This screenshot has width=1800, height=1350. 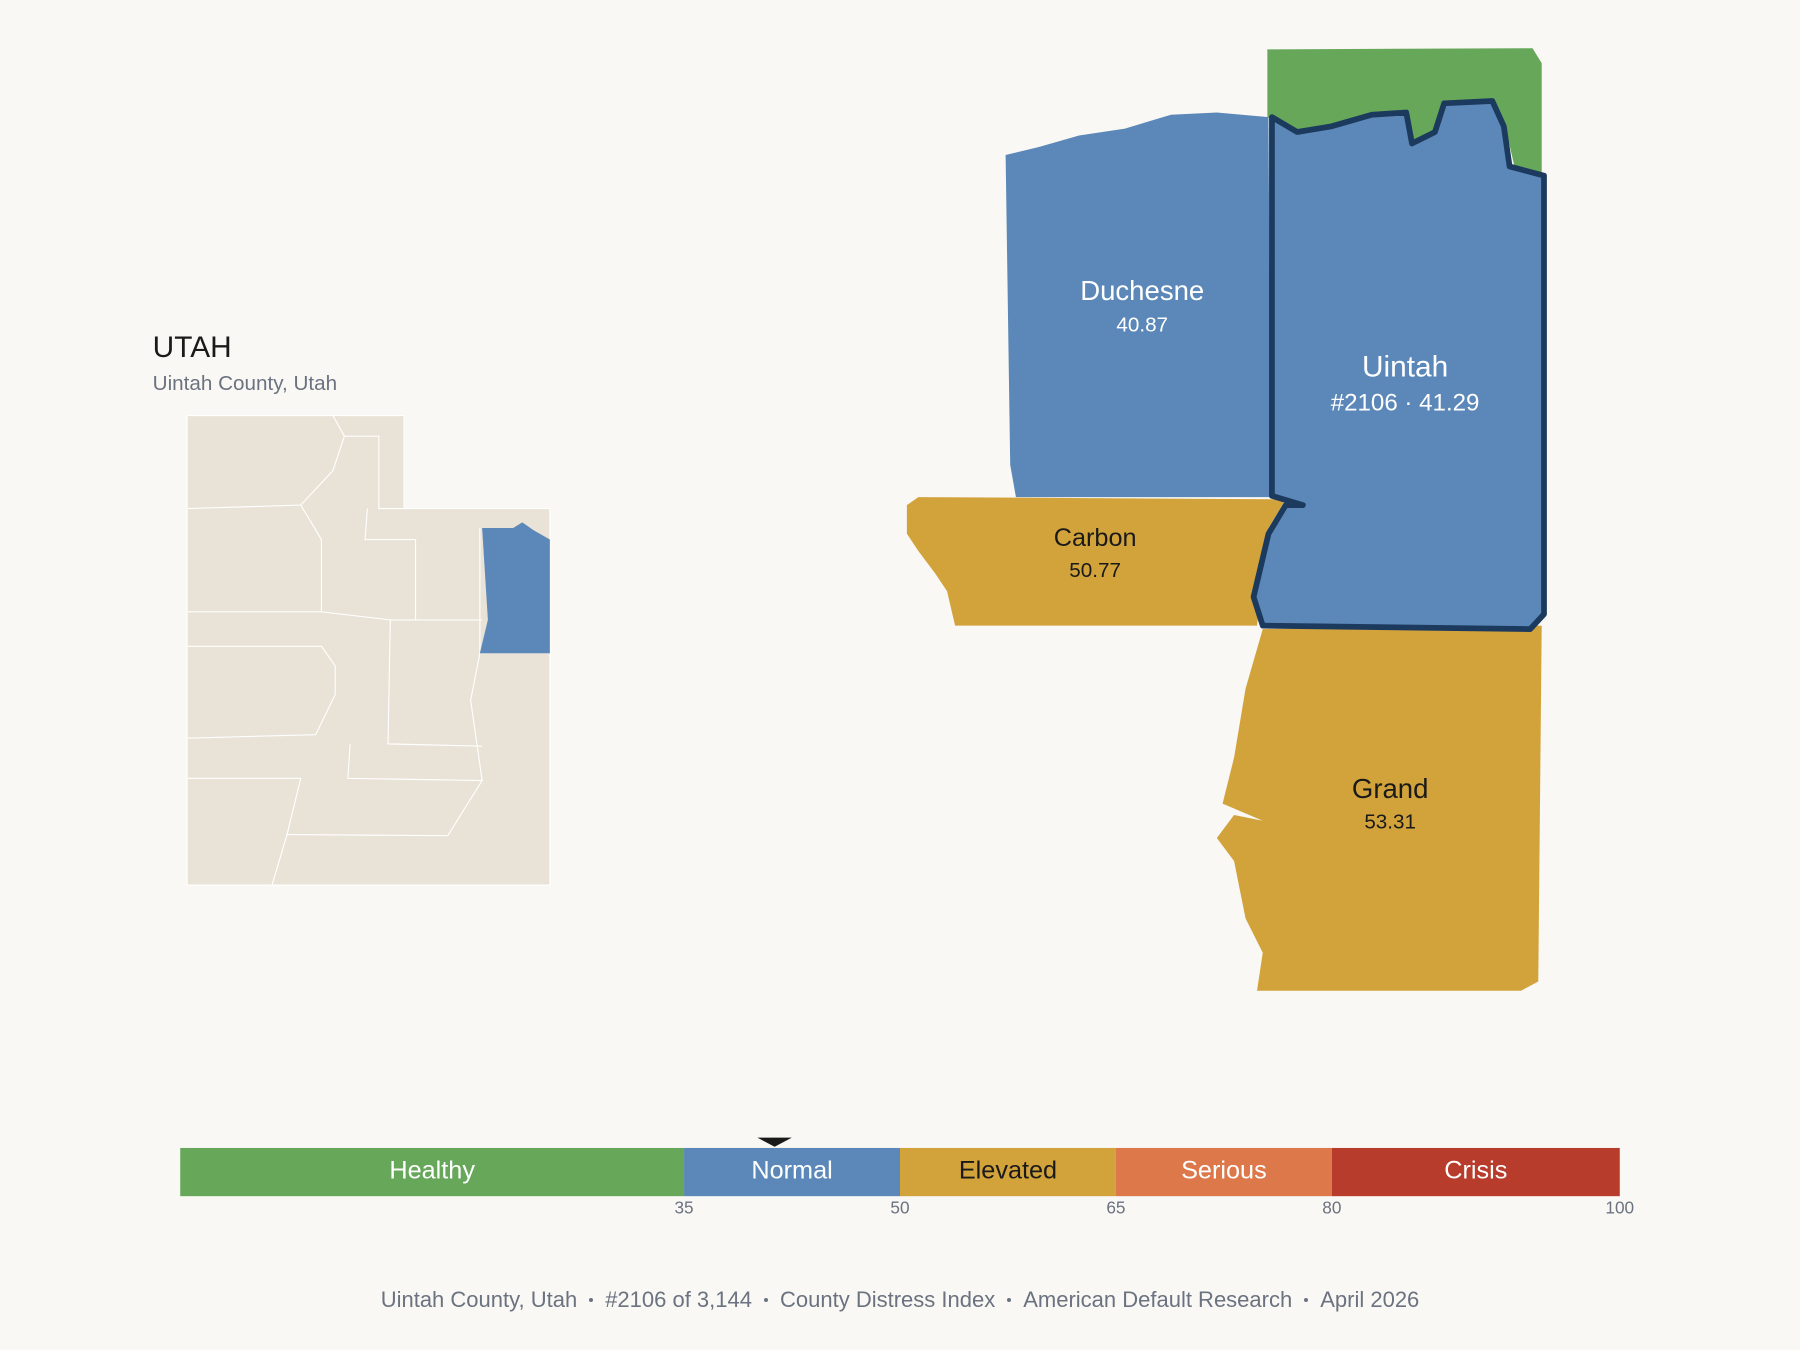 What do you see at coordinates (774, 1142) in the screenshot?
I see `scale-marker` at bounding box center [774, 1142].